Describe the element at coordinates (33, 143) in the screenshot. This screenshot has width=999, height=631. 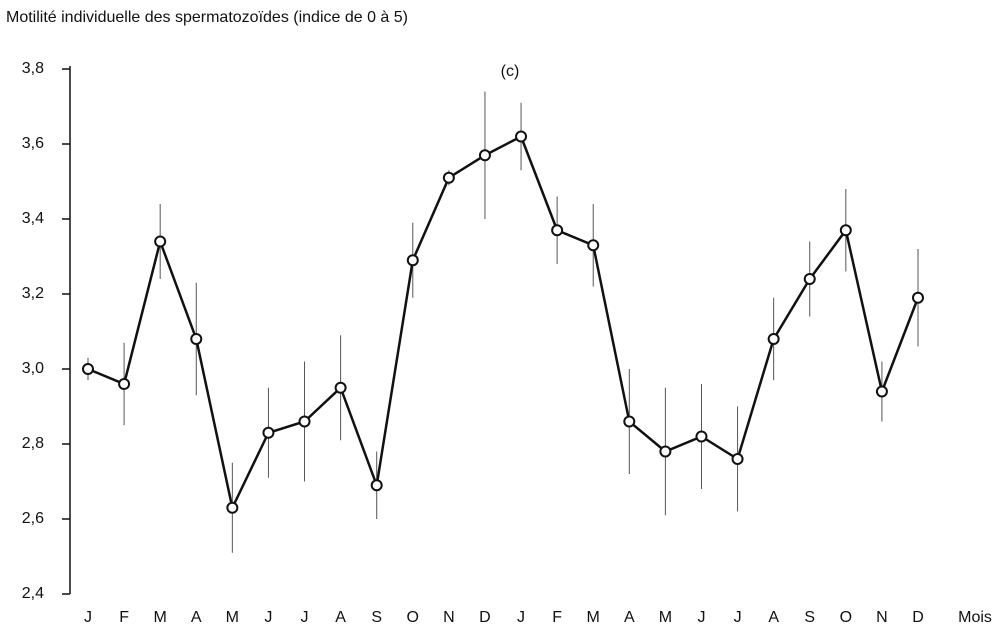
I see `y-tick-label: 3,6` at that location.